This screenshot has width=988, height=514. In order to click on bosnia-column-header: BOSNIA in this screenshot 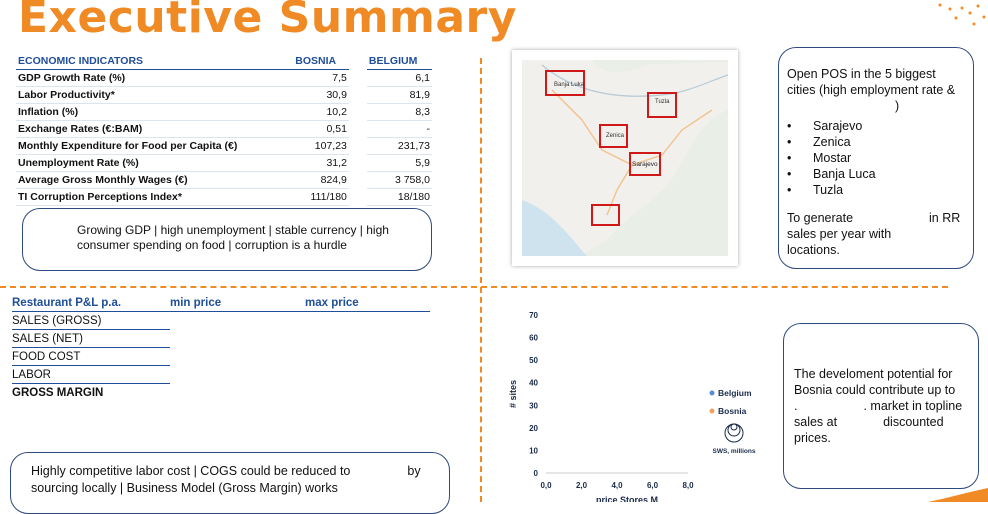, I will do `click(321, 61)`.